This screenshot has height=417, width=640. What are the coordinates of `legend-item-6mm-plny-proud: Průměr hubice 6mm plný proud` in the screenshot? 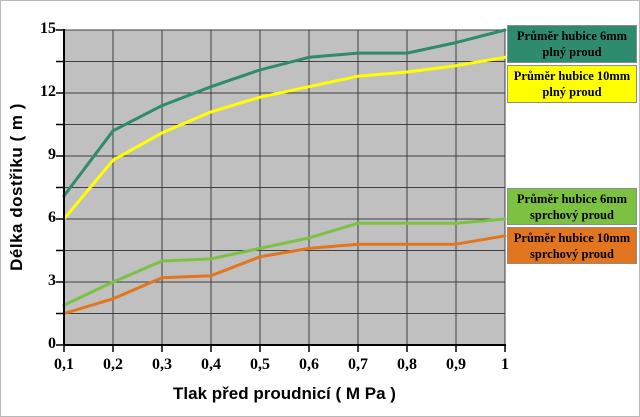 It's located at (572, 44).